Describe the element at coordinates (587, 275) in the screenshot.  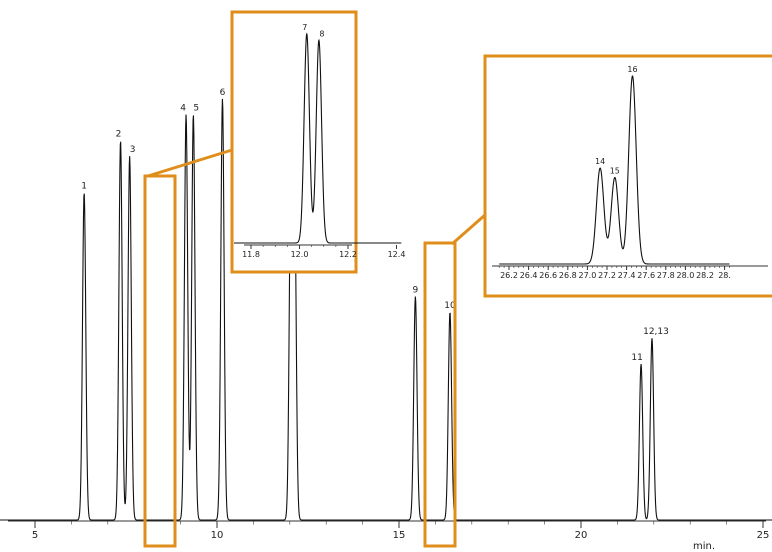
I see `x-tick-label: 27.0` at that location.